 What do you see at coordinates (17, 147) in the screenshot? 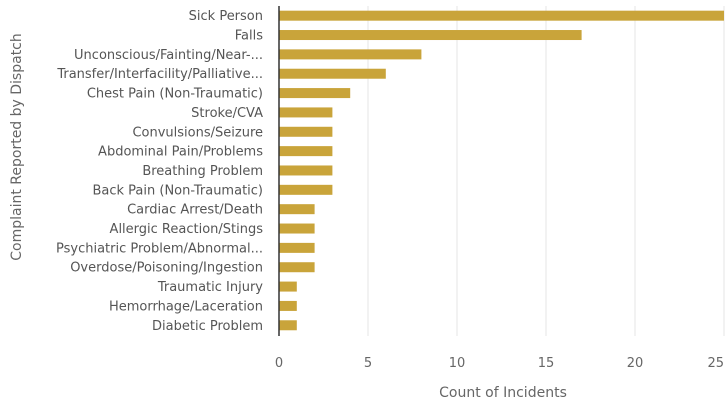
I see `y-axis-title: Complaint Reported by Dispatch` at bounding box center [17, 147].